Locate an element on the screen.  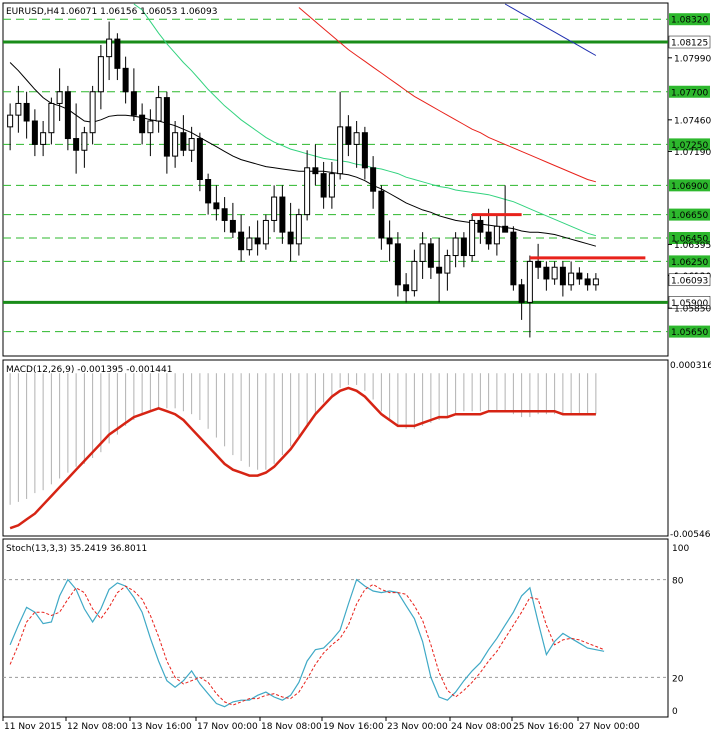
time-tick-label: 17 Nov 00:00 is located at coordinates (227, 727).